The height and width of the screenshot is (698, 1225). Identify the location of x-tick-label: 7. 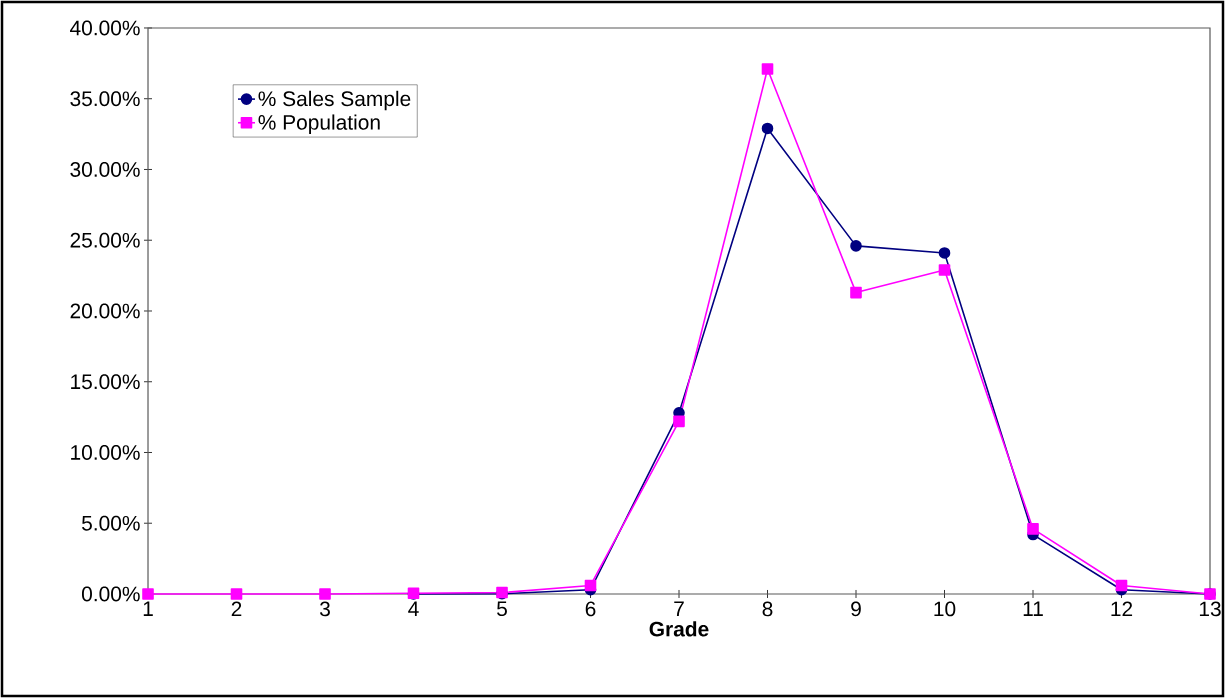
(679, 608).